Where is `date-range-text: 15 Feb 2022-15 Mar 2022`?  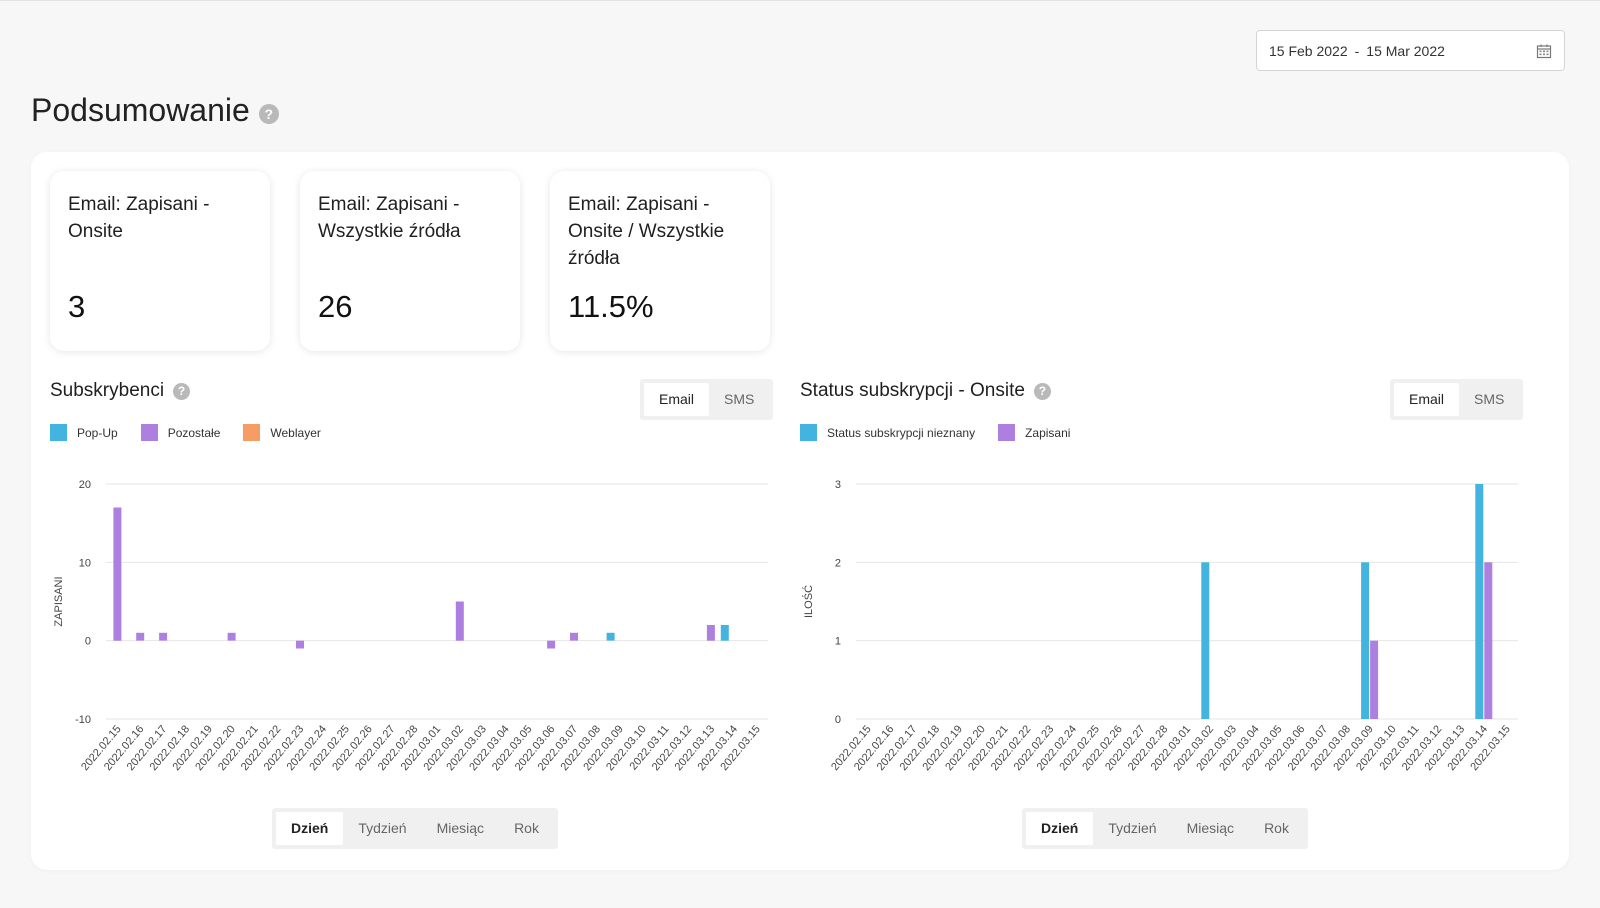
date-range-text: 15 Feb 2022-15 Mar 2022 is located at coordinates (1402, 51).